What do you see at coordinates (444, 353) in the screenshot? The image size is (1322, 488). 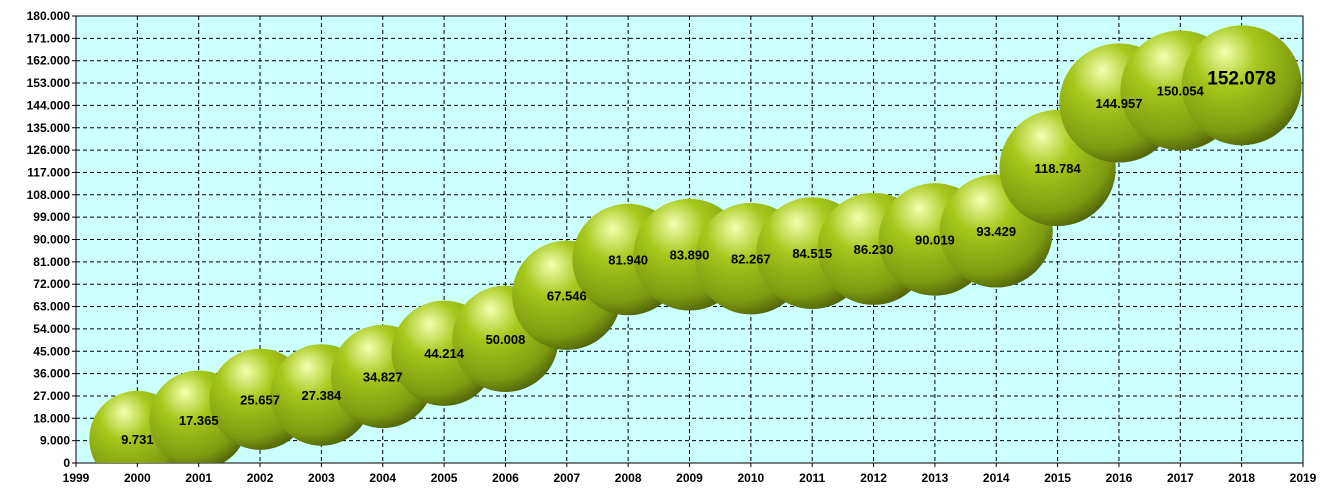 I see `data-label: 44.214` at bounding box center [444, 353].